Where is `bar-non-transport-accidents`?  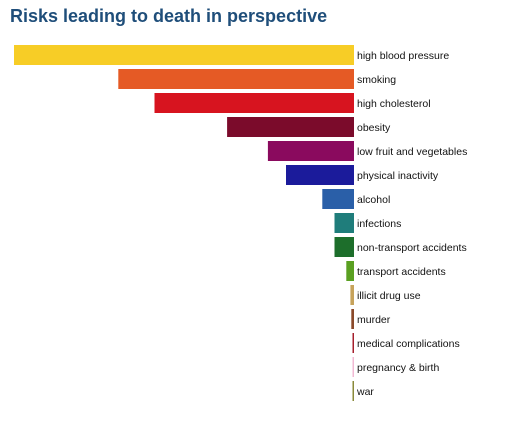
bar-non-transport-accidents is located at coordinates (344, 247).